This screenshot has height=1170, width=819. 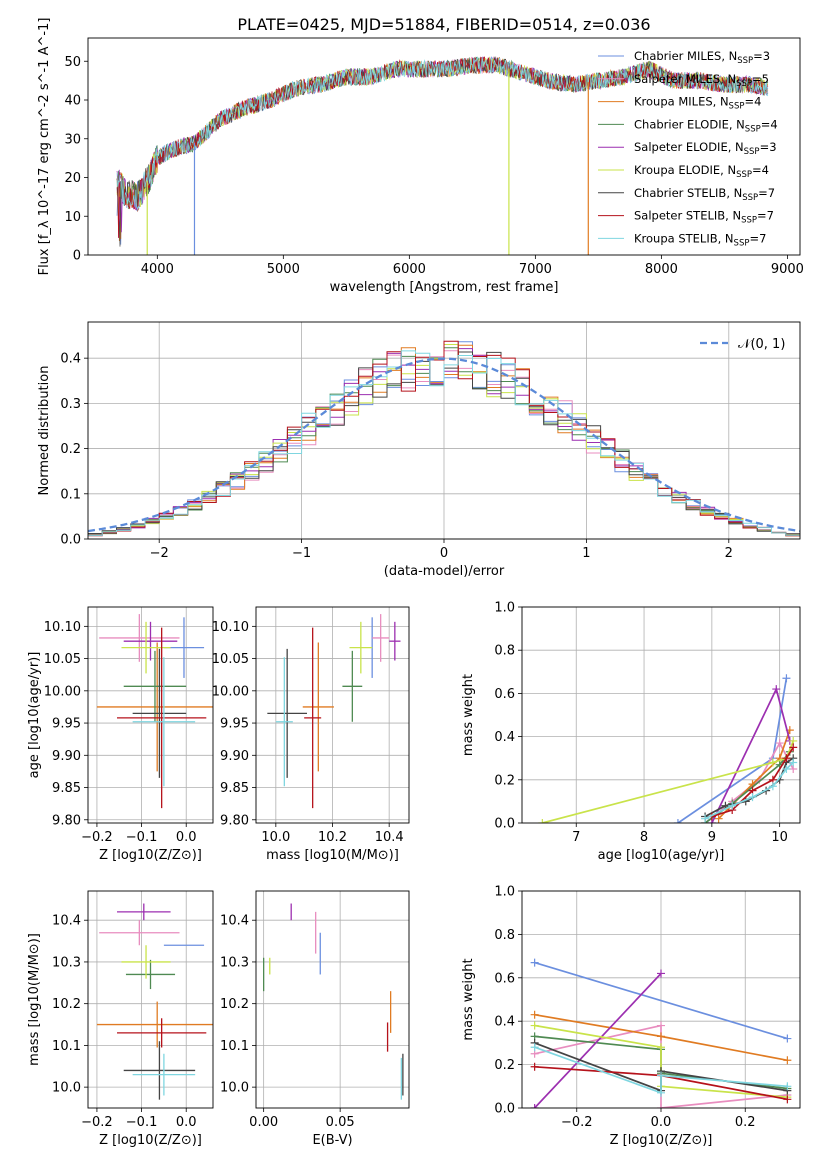 What do you see at coordinates (409, 269) in the screenshot?
I see `x-tick-label: 6000` at bounding box center [409, 269].